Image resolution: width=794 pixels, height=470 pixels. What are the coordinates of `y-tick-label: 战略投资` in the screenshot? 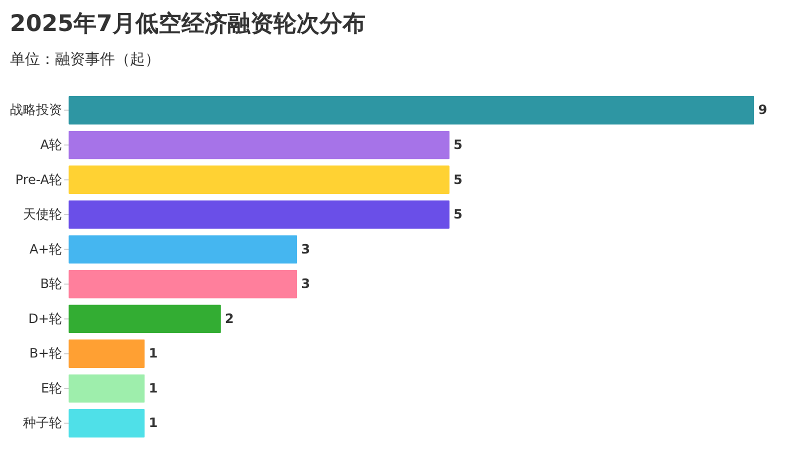 It's located at (36, 110).